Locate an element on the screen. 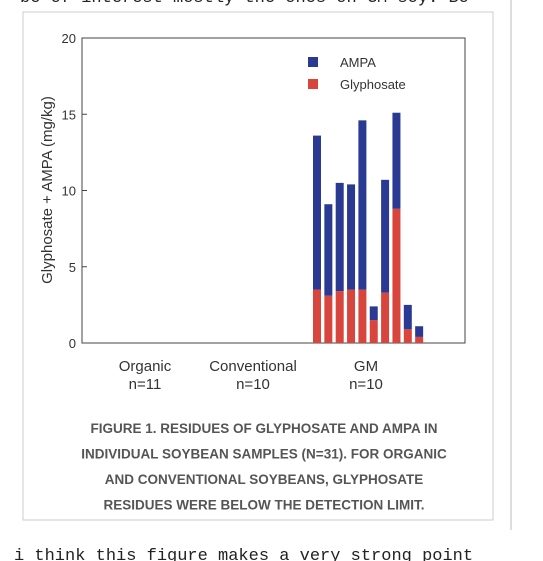 This screenshot has height=561, width=543. y-tick-label: 0 is located at coordinates (72, 343).